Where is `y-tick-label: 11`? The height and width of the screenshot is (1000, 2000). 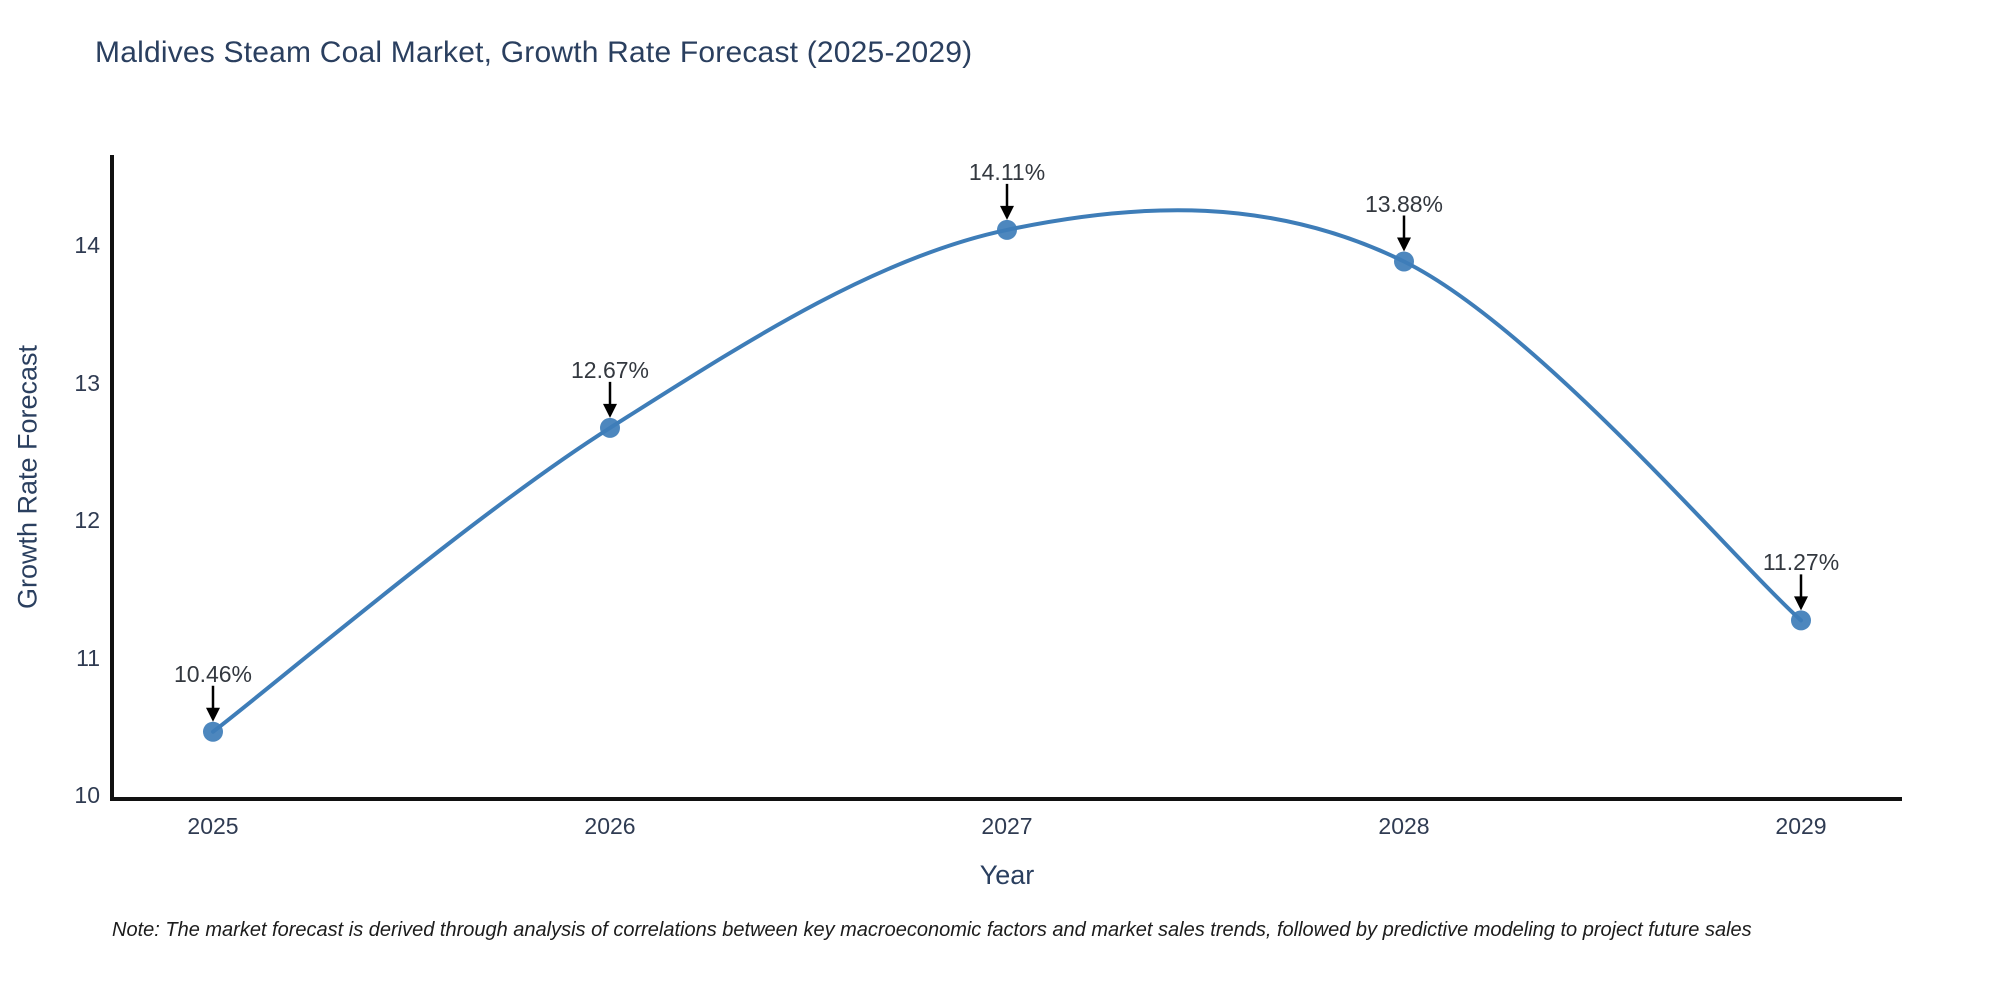
y-tick-label: 11 is located at coordinates (88, 657).